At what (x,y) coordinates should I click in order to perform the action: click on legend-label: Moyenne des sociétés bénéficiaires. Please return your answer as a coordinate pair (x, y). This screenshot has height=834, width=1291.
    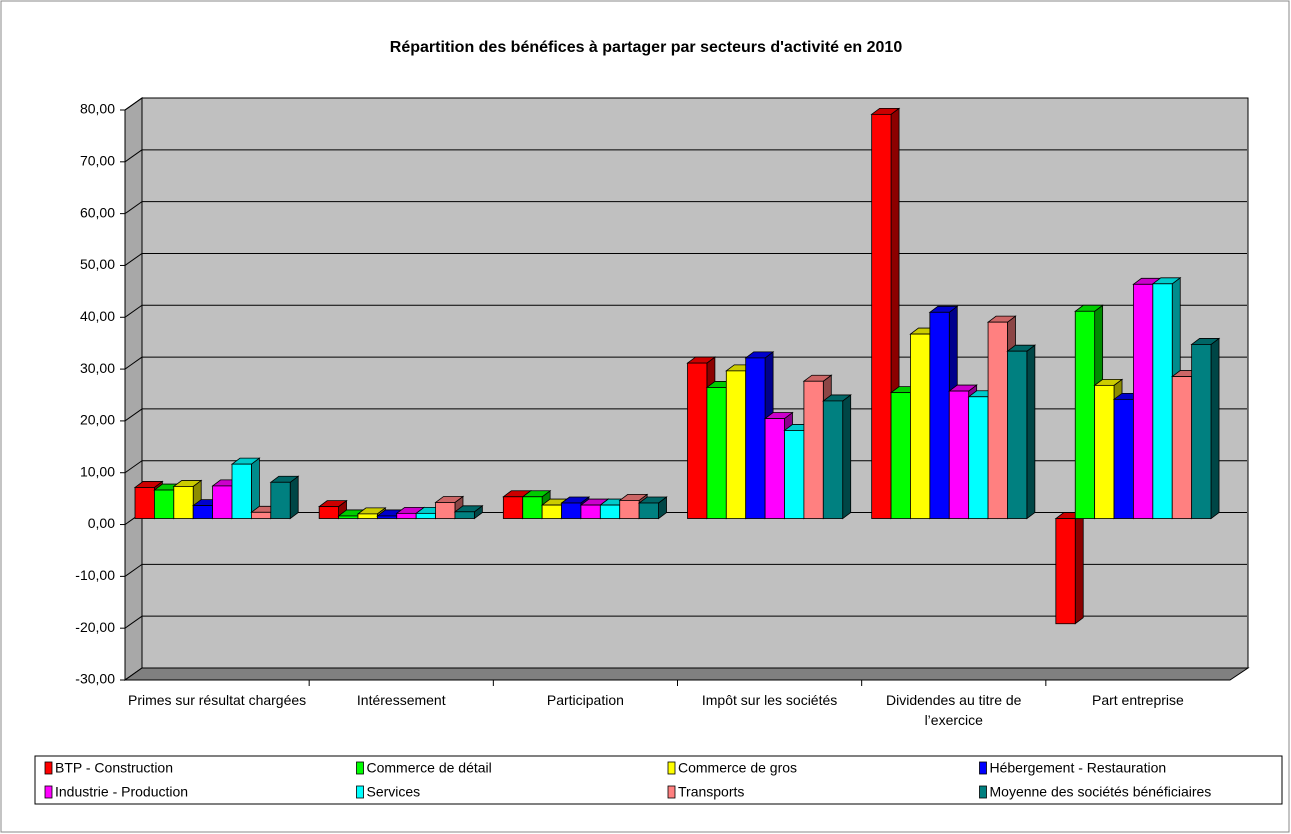
    Looking at the image, I should click on (1101, 792).